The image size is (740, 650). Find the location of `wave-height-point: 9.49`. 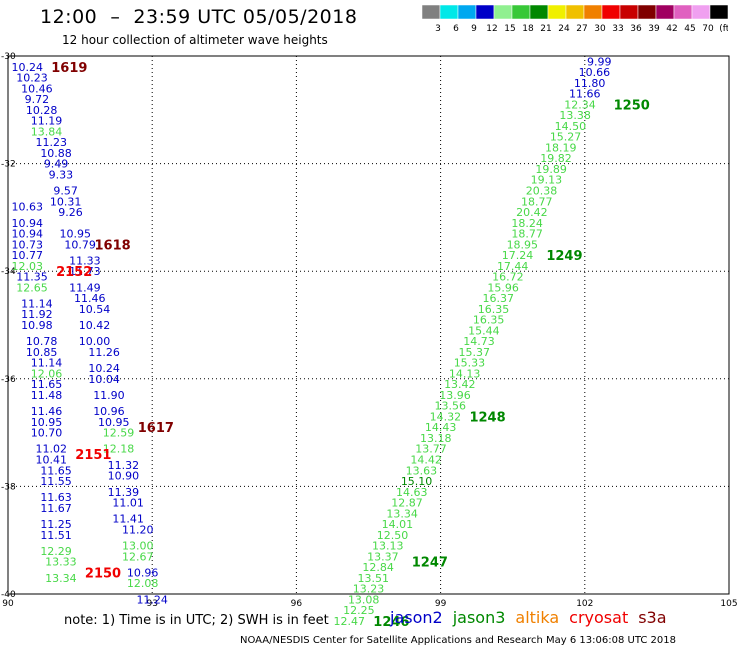

wave-height-point: 9.49 is located at coordinates (56, 164).